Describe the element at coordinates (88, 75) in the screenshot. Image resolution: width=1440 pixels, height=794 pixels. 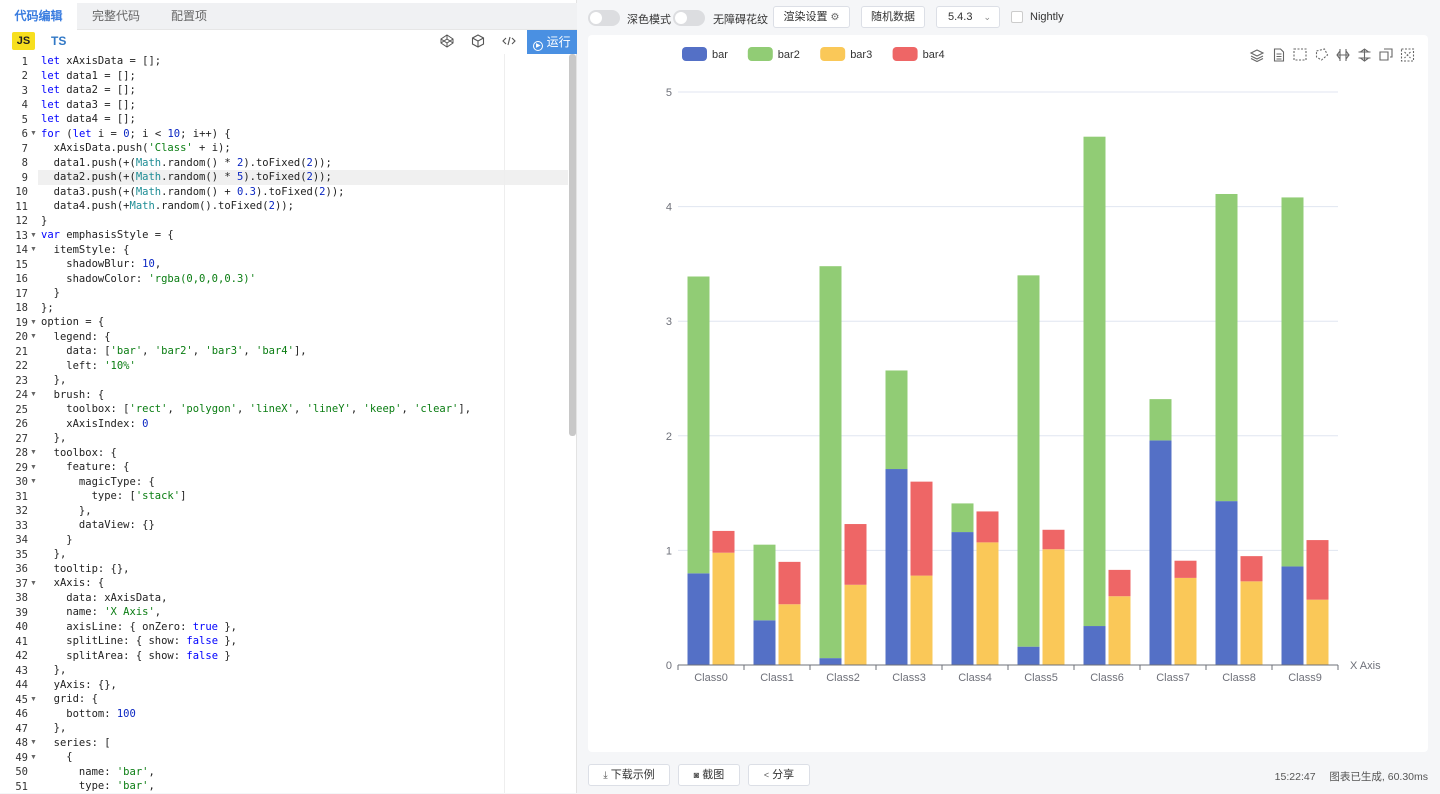
I see `code-line: let data1 = [];` at that location.